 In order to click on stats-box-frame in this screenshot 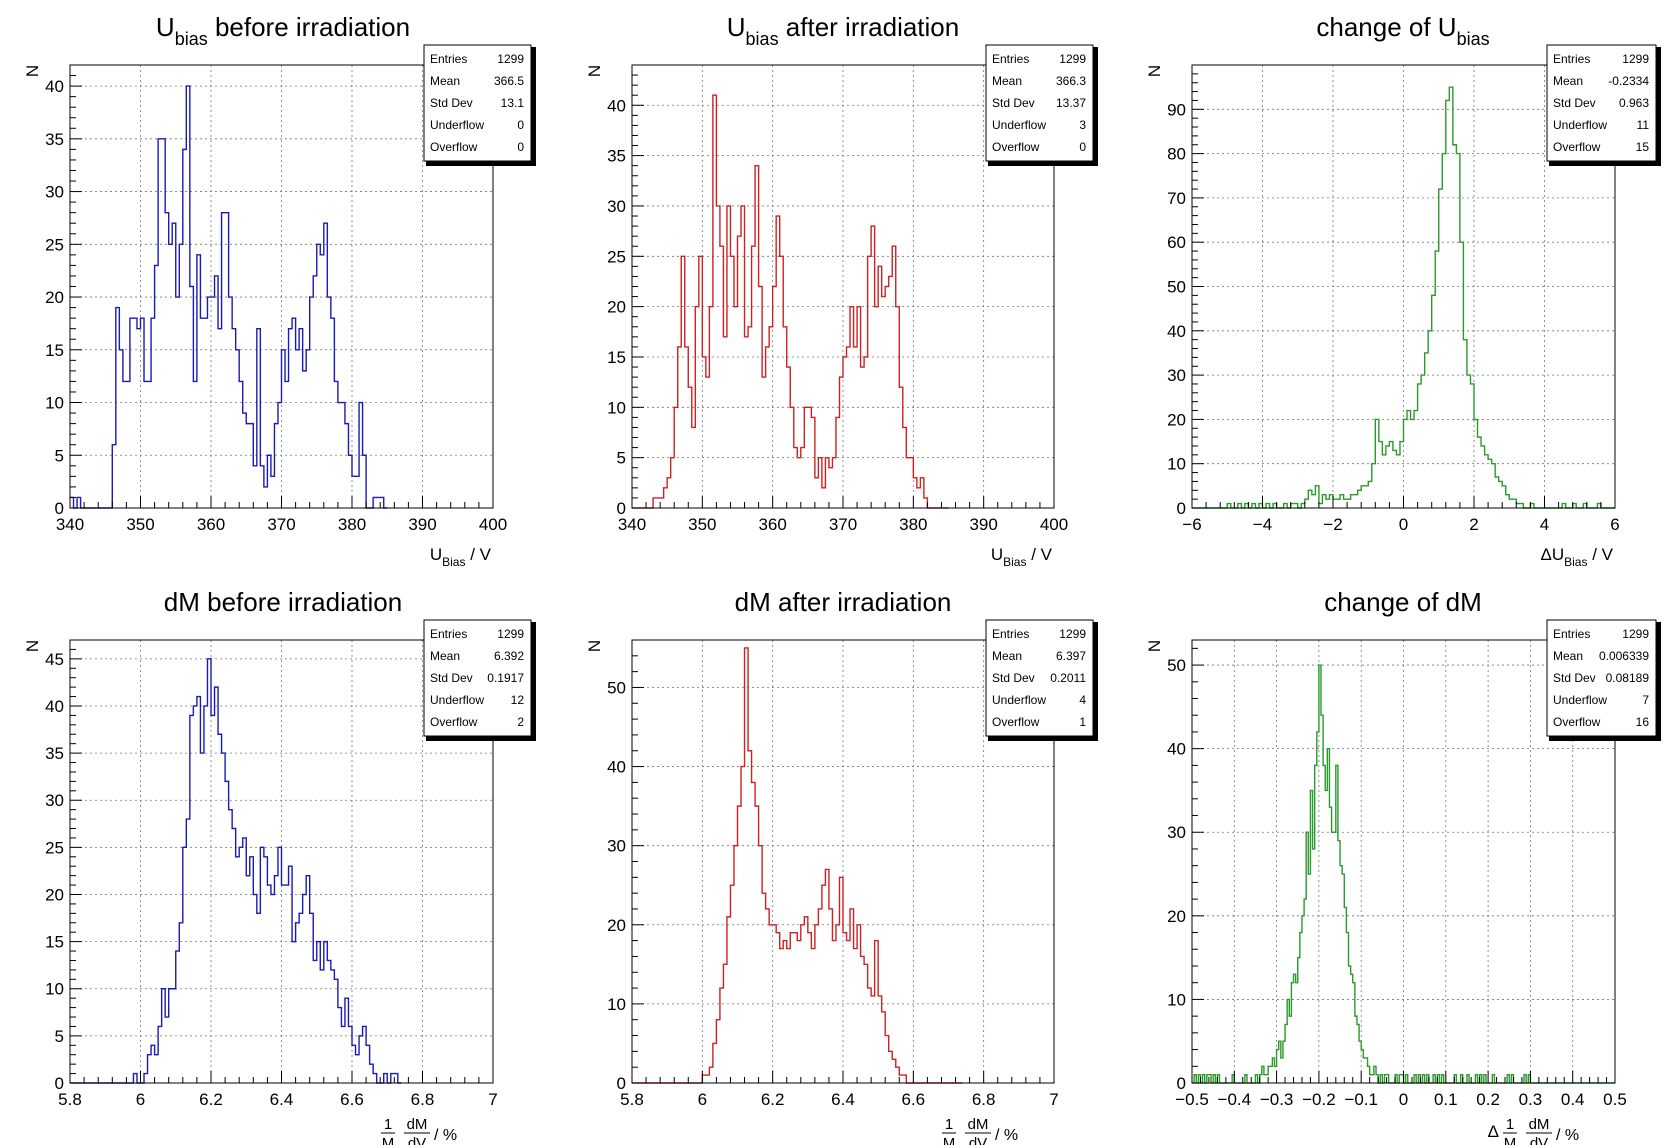, I will do `click(1039, 103)`.